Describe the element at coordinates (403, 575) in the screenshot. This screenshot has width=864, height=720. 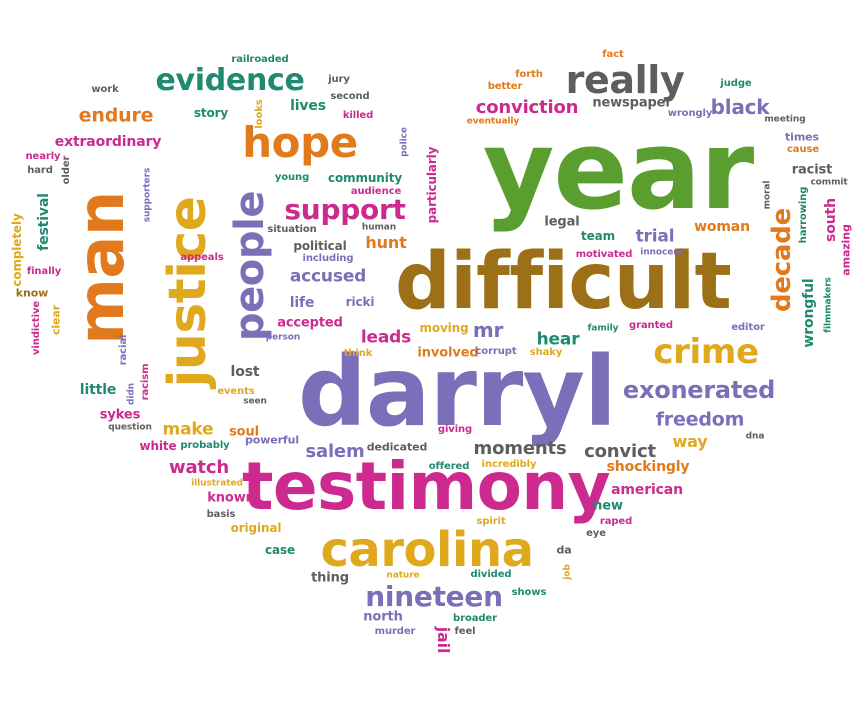
I see `cloud-word-nature: nature` at that location.